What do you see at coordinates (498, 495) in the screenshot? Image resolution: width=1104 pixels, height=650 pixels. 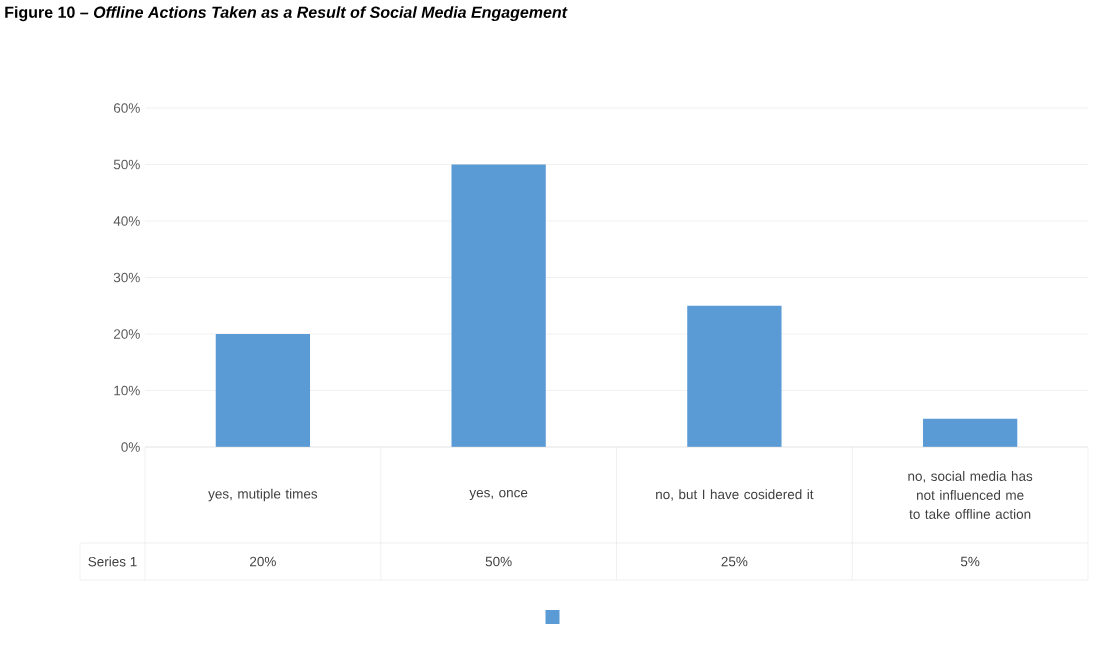 I see `x-tick-label: yes, once` at bounding box center [498, 495].